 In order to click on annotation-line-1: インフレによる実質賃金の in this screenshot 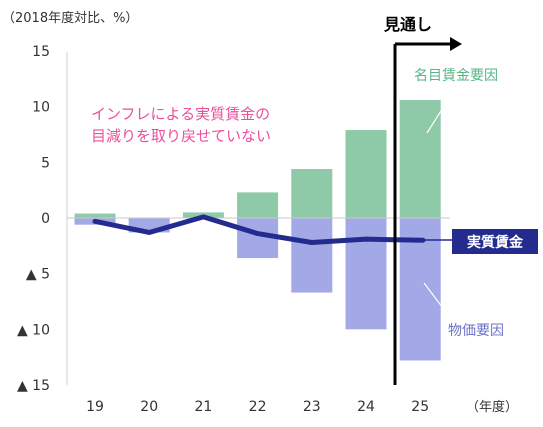, I will do `click(180, 114)`.